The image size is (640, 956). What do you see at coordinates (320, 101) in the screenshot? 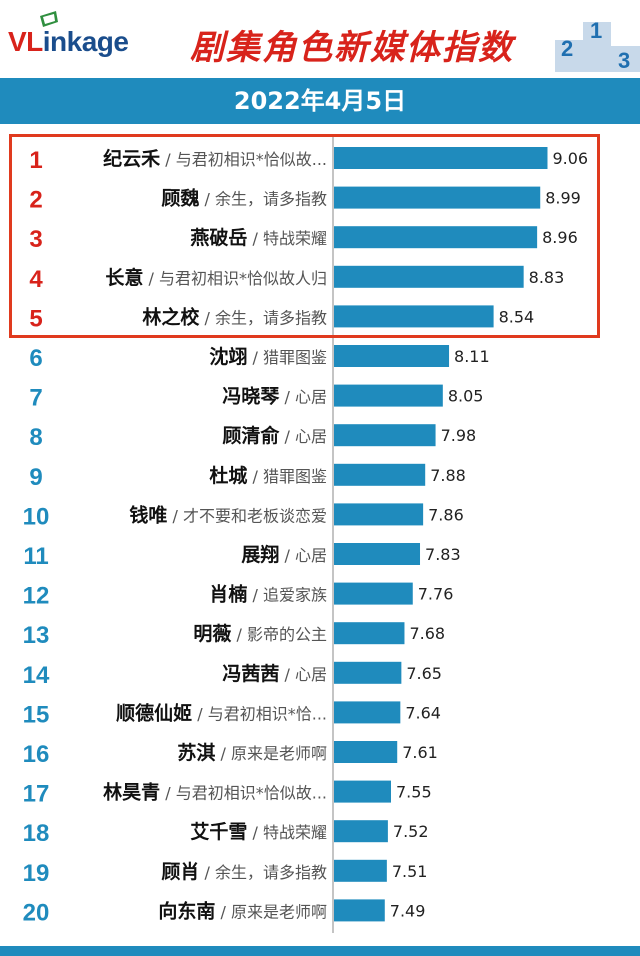
I see `date-banner: 2022年4月5日` at bounding box center [320, 101].